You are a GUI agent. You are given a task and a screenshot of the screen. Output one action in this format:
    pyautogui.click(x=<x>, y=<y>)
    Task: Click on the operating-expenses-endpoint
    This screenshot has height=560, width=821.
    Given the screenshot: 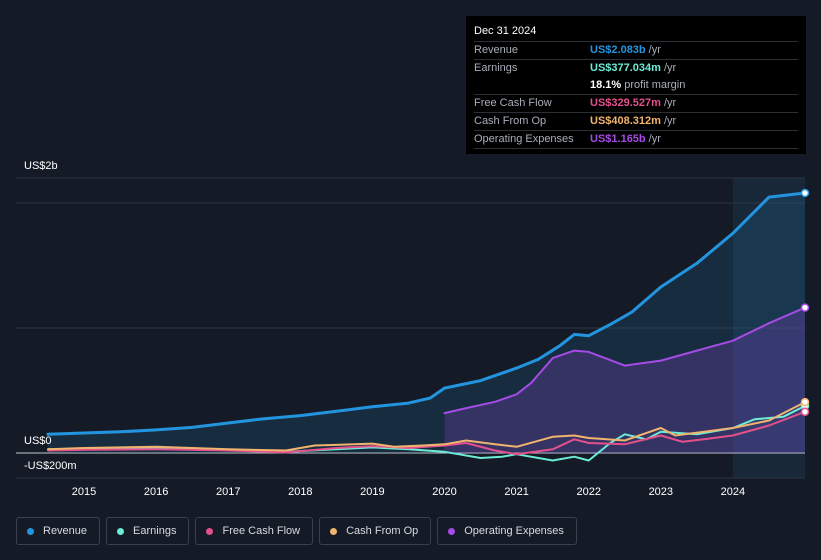 What is the action you would take?
    pyautogui.click(x=805, y=307)
    